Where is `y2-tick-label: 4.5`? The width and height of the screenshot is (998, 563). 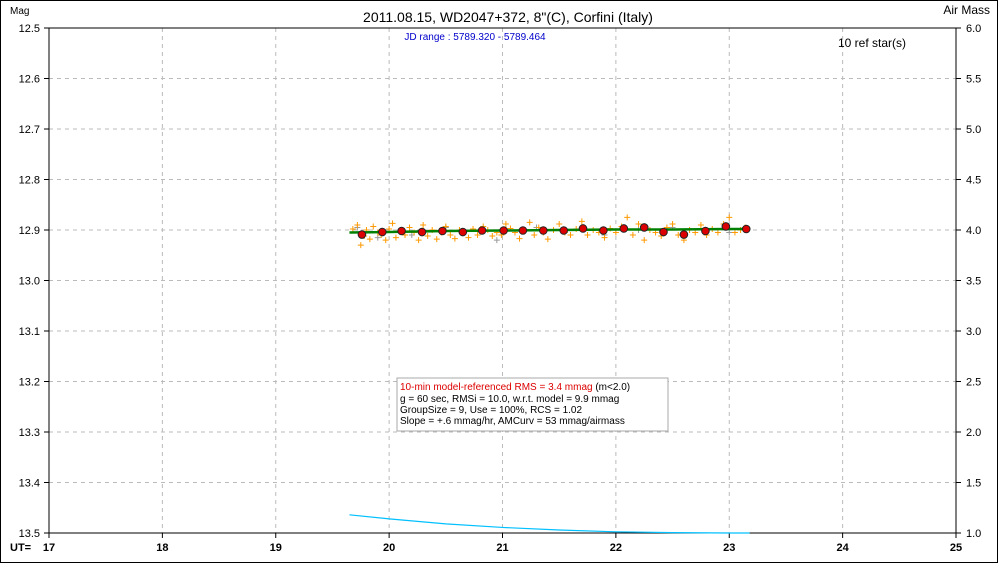
y2-tick-label: 4.5 is located at coordinates (973, 181).